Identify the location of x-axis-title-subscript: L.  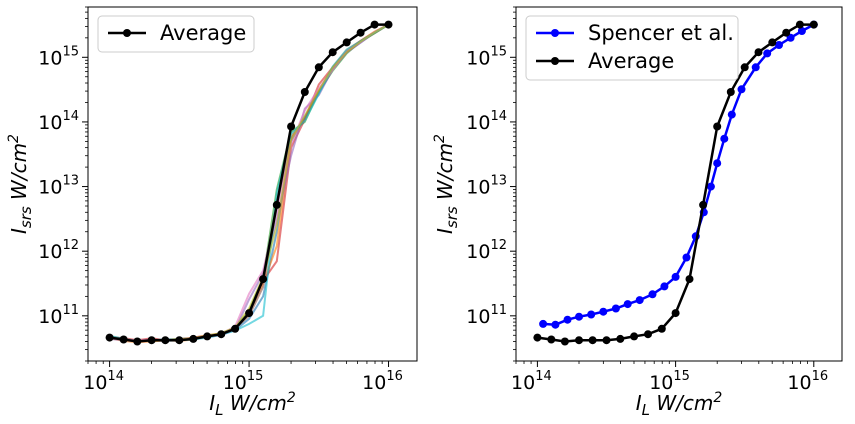
(219, 410).